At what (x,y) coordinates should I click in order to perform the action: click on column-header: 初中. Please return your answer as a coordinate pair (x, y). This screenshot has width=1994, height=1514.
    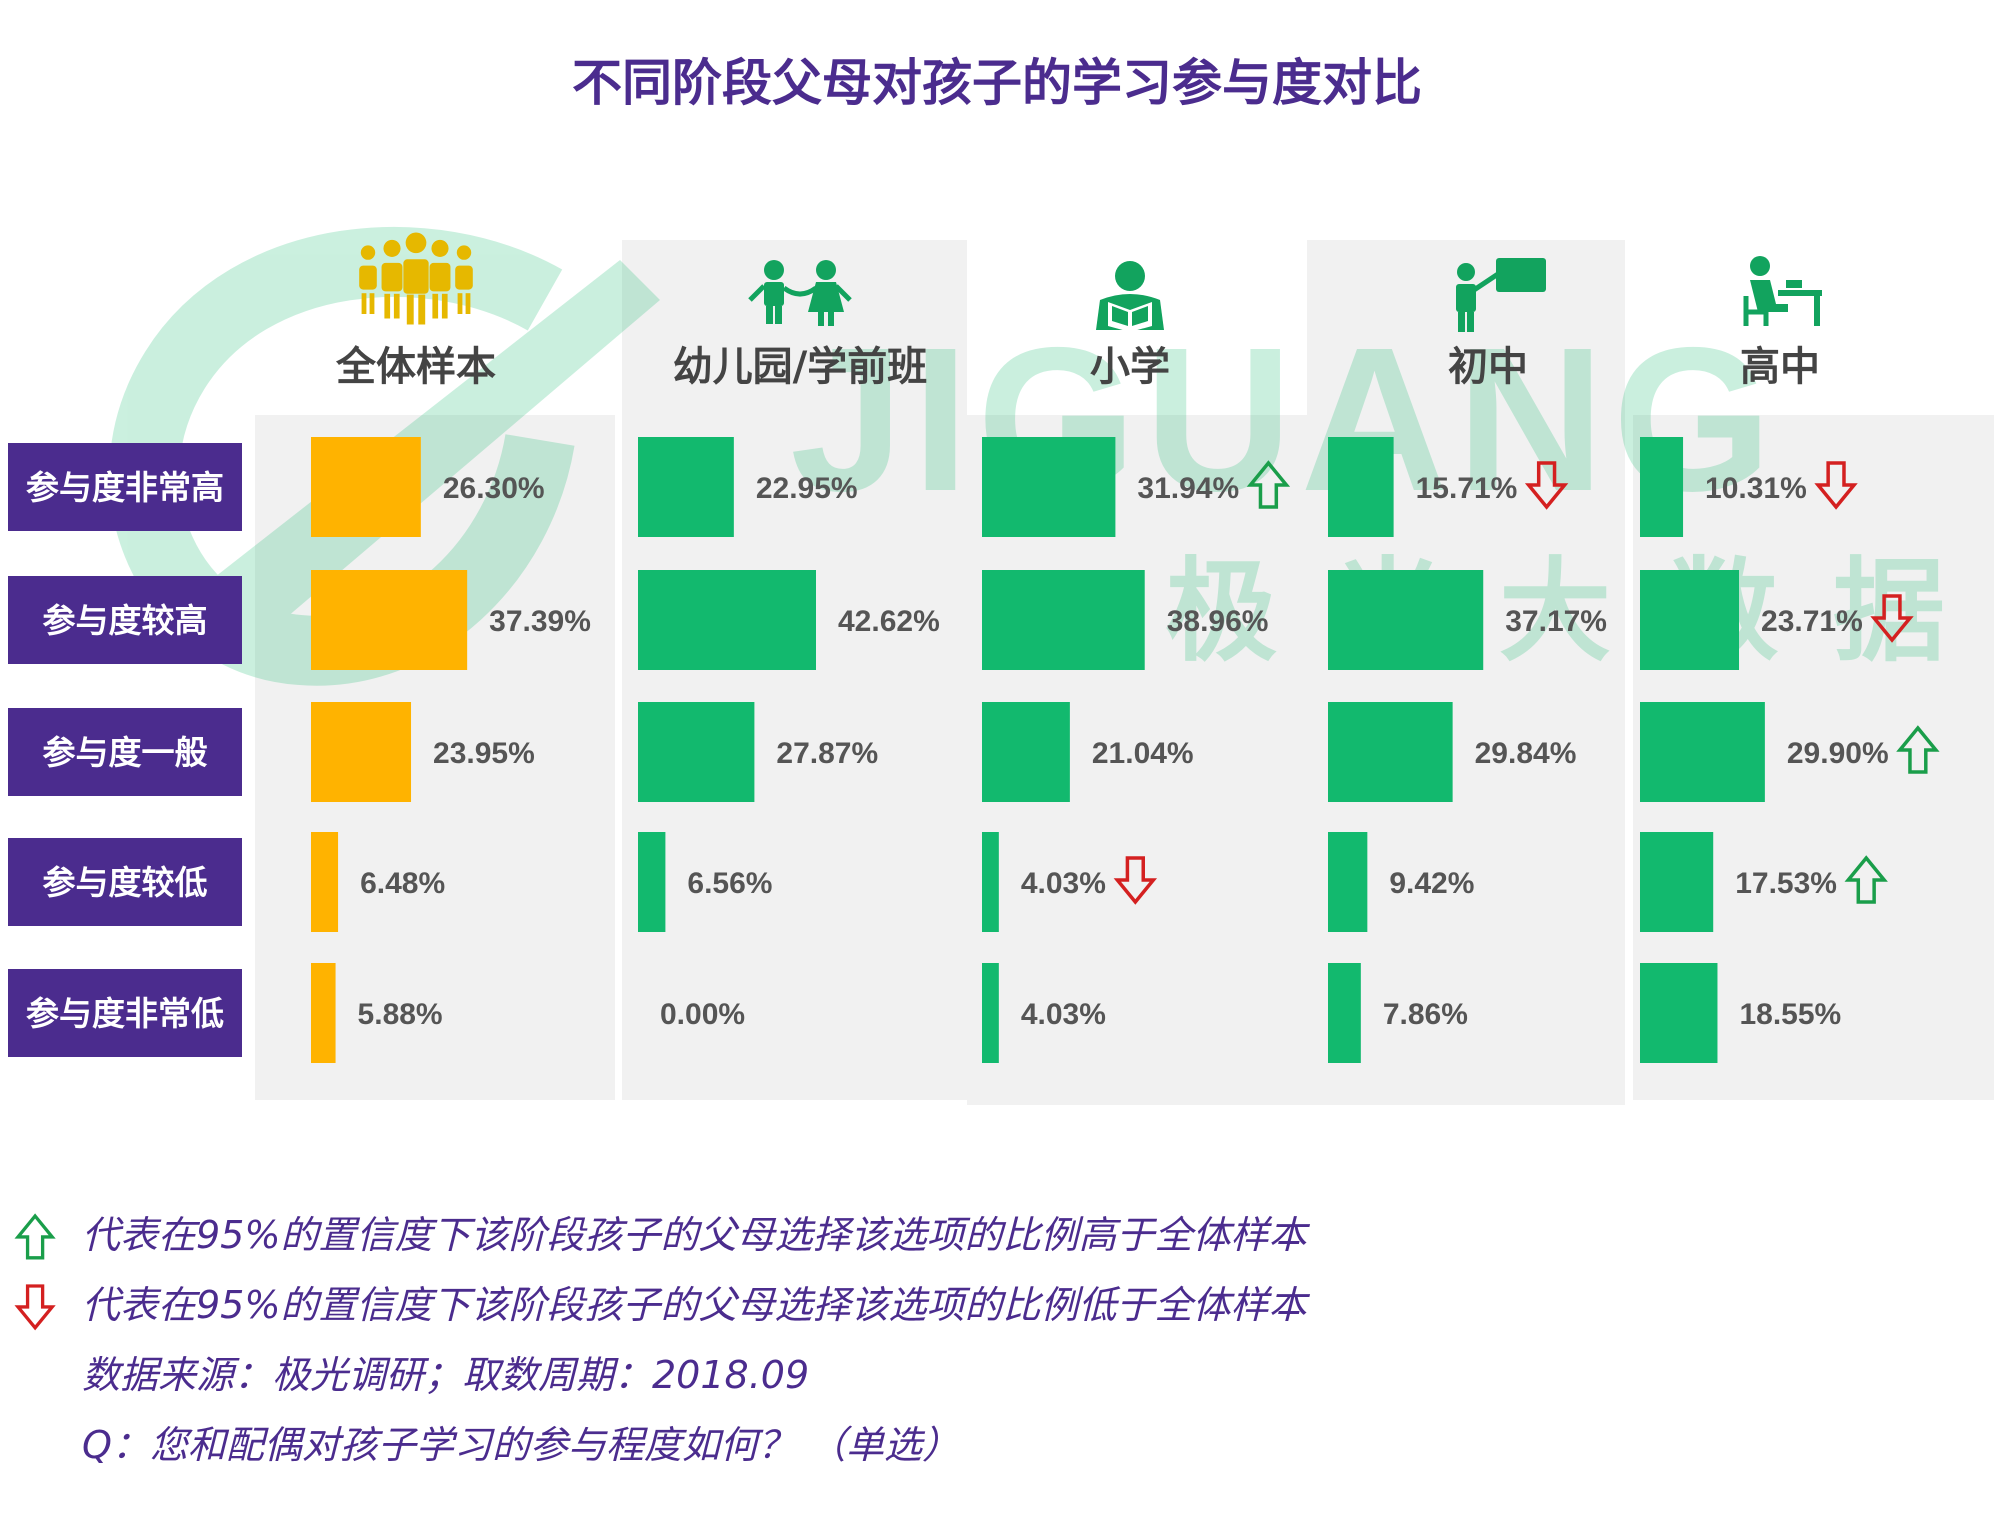
    Looking at the image, I should click on (1488, 367).